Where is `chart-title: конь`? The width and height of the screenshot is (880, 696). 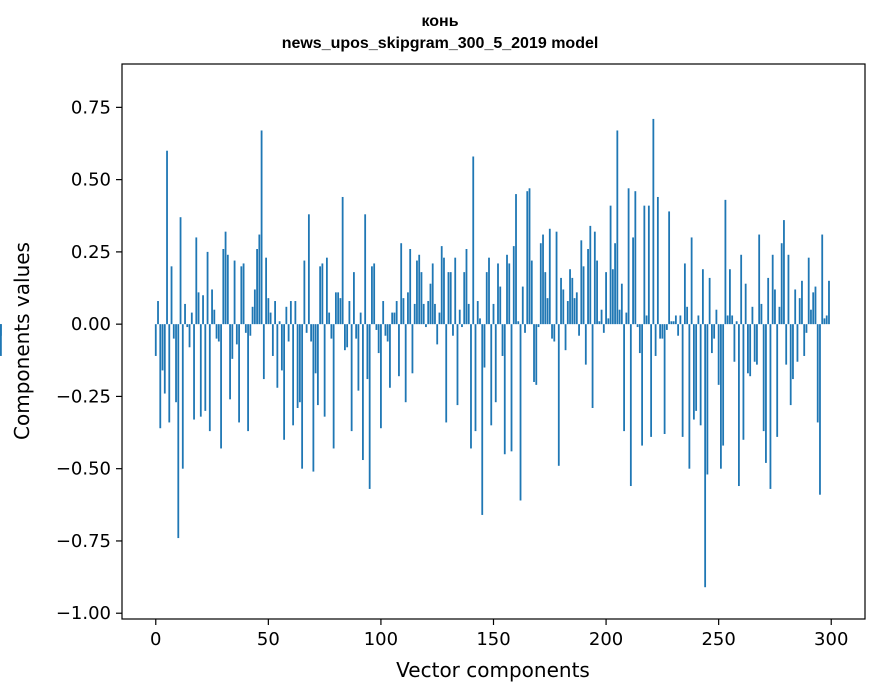
chart-title: конь is located at coordinates (440, 21).